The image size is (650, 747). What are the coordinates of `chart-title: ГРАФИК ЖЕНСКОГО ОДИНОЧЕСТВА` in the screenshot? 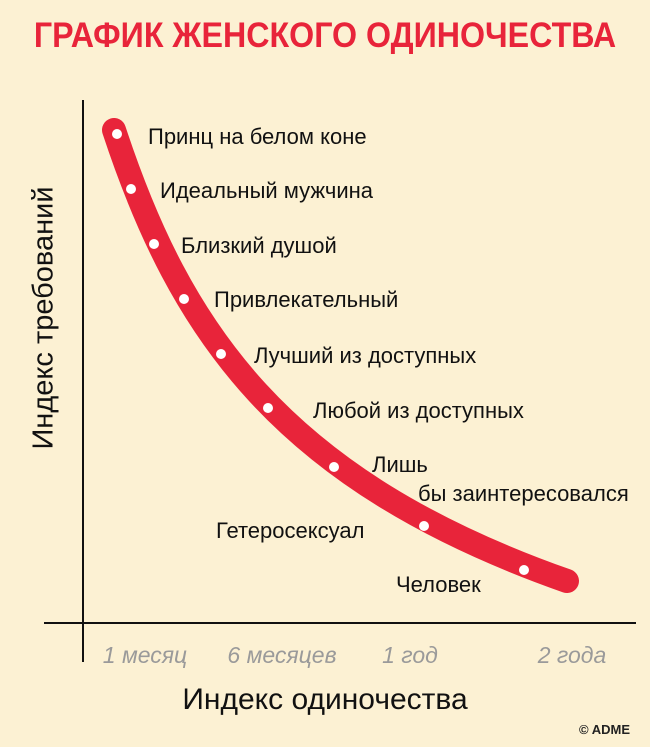 It's located at (325, 35).